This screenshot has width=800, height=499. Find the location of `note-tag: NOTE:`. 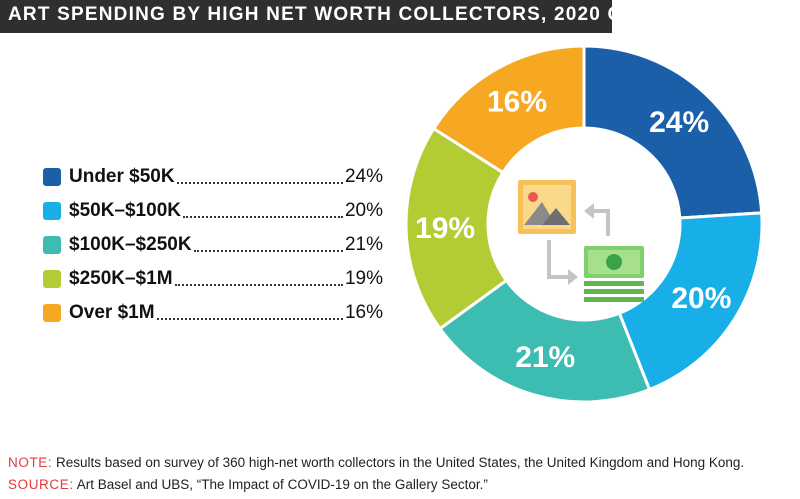

note-tag: NOTE: is located at coordinates (30, 462).